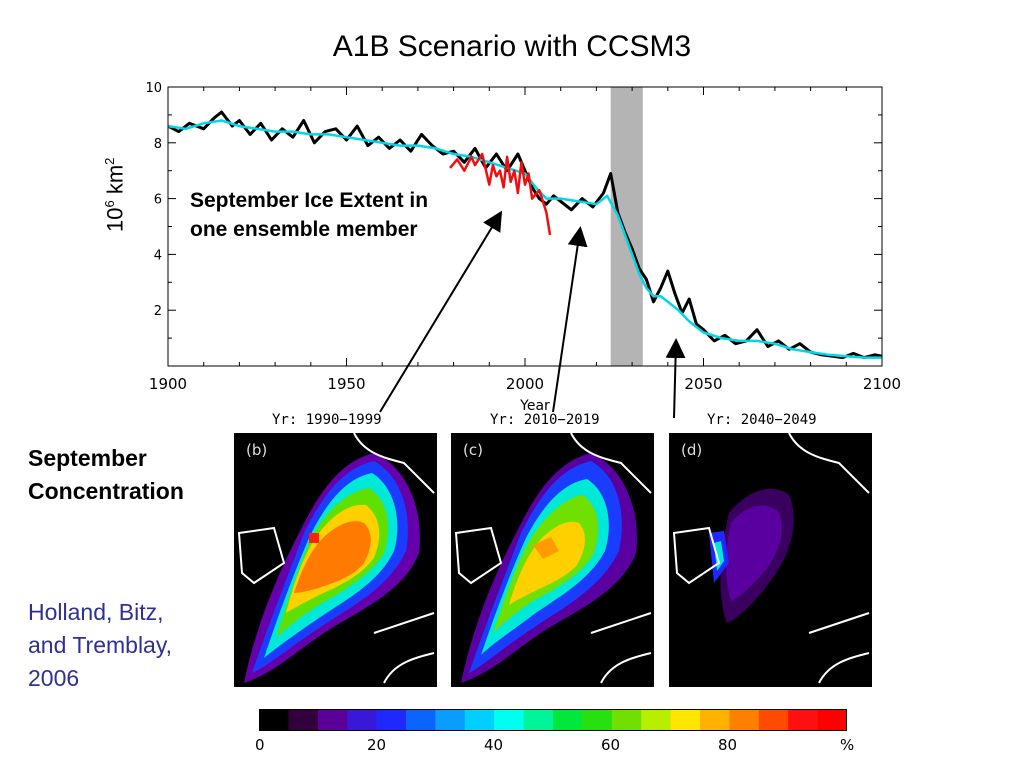  What do you see at coordinates (532, 314) in the screenshot?
I see `annotation-arrows` at bounding box center [532, 314].